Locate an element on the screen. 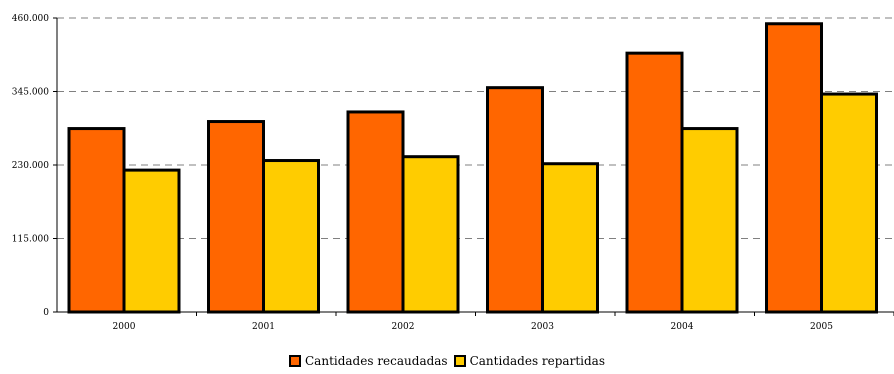  legend-item-recaudadas: Cantidades recaudadas is located at coordinates (368, 361).